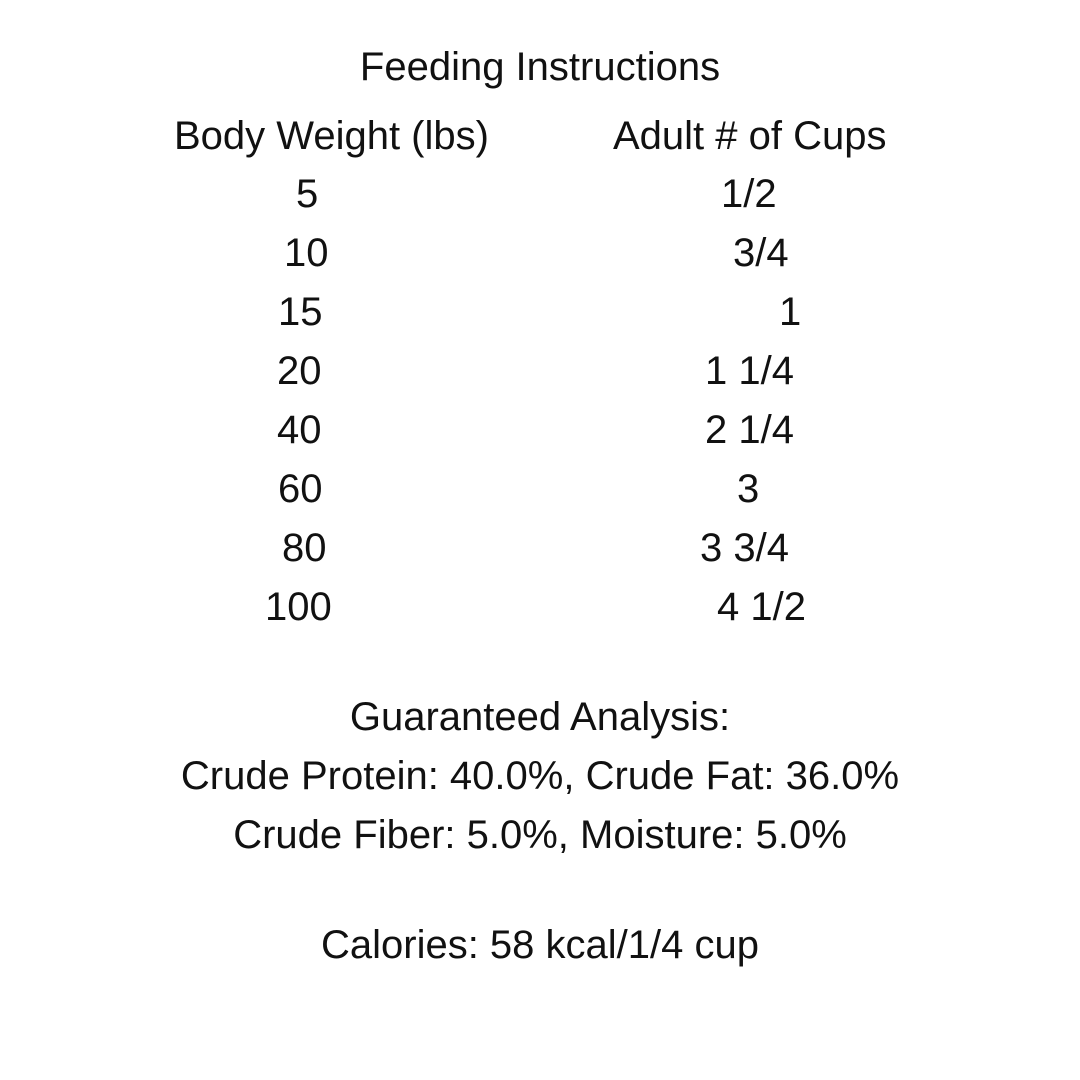  I want to click on weight-value: 20, so click(299, 371).